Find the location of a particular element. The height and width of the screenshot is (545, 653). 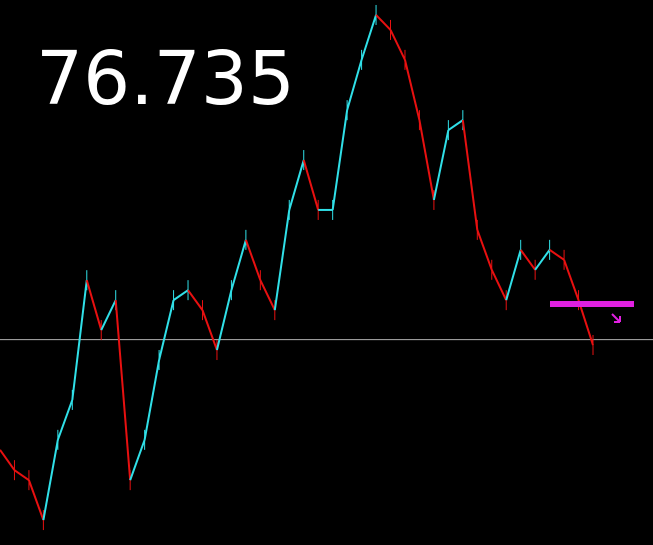

price-label: 76.735 is located at coordinates (165, 79).